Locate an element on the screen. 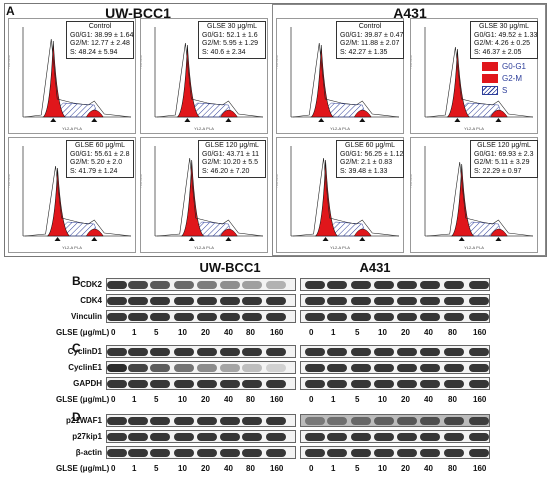 This screenshot has width=550, height=484. stats-line: S: 39.48 ± 1.33 is located at coordinates (364, 171).